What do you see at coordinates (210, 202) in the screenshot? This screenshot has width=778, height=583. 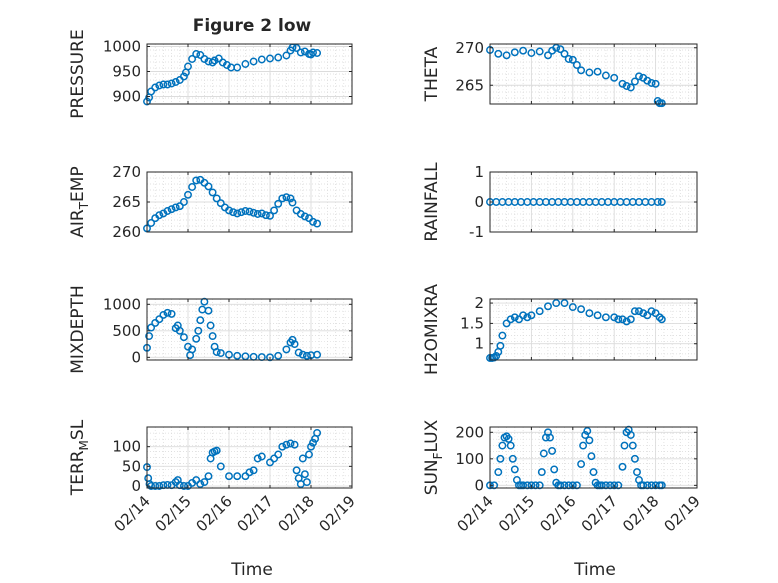 I see `axes-air-temp: 260 265 270 AIRTEMP` at bounding box center [210, 202].